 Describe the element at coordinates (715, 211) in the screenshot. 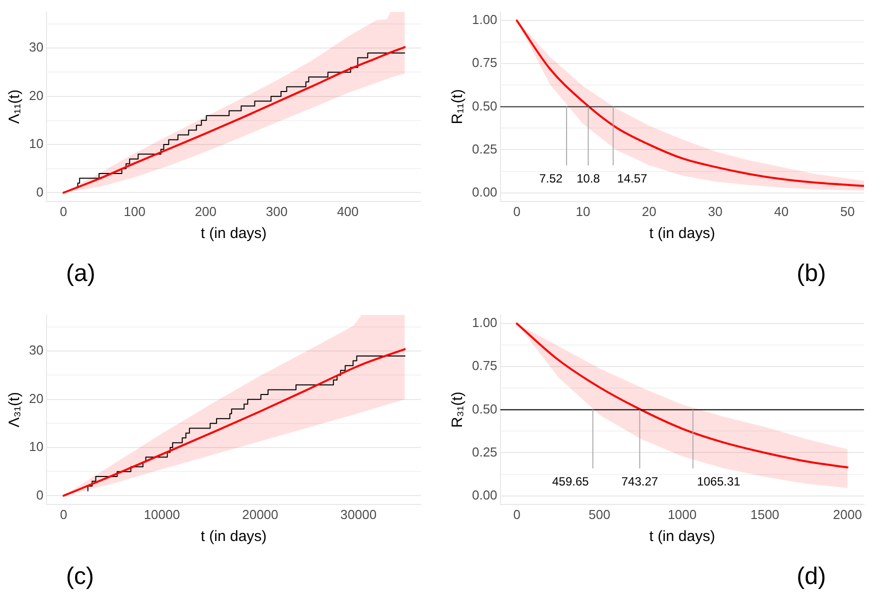

I see `x-tick-label: 30` at that location.